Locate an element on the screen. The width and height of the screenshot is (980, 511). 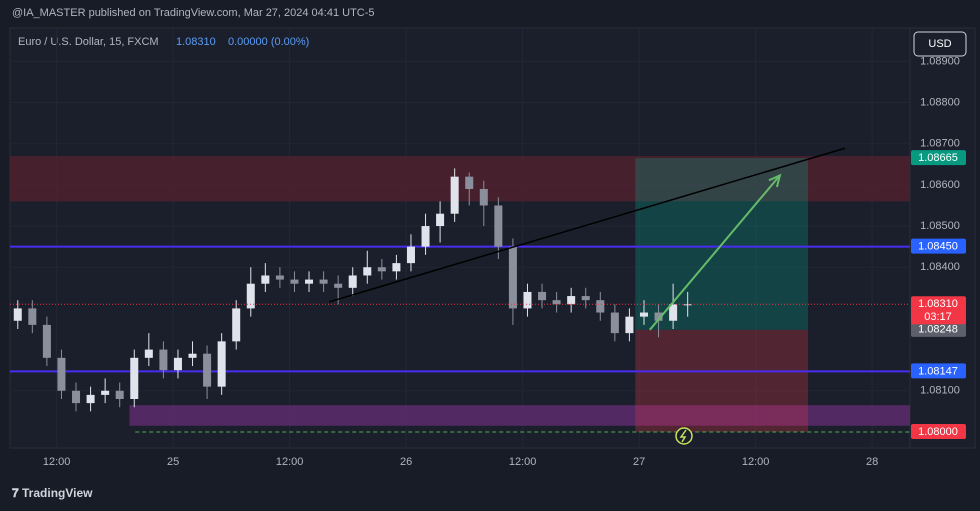
last-price-badge-label: 1.08310 is located at coordinates (938, 304).